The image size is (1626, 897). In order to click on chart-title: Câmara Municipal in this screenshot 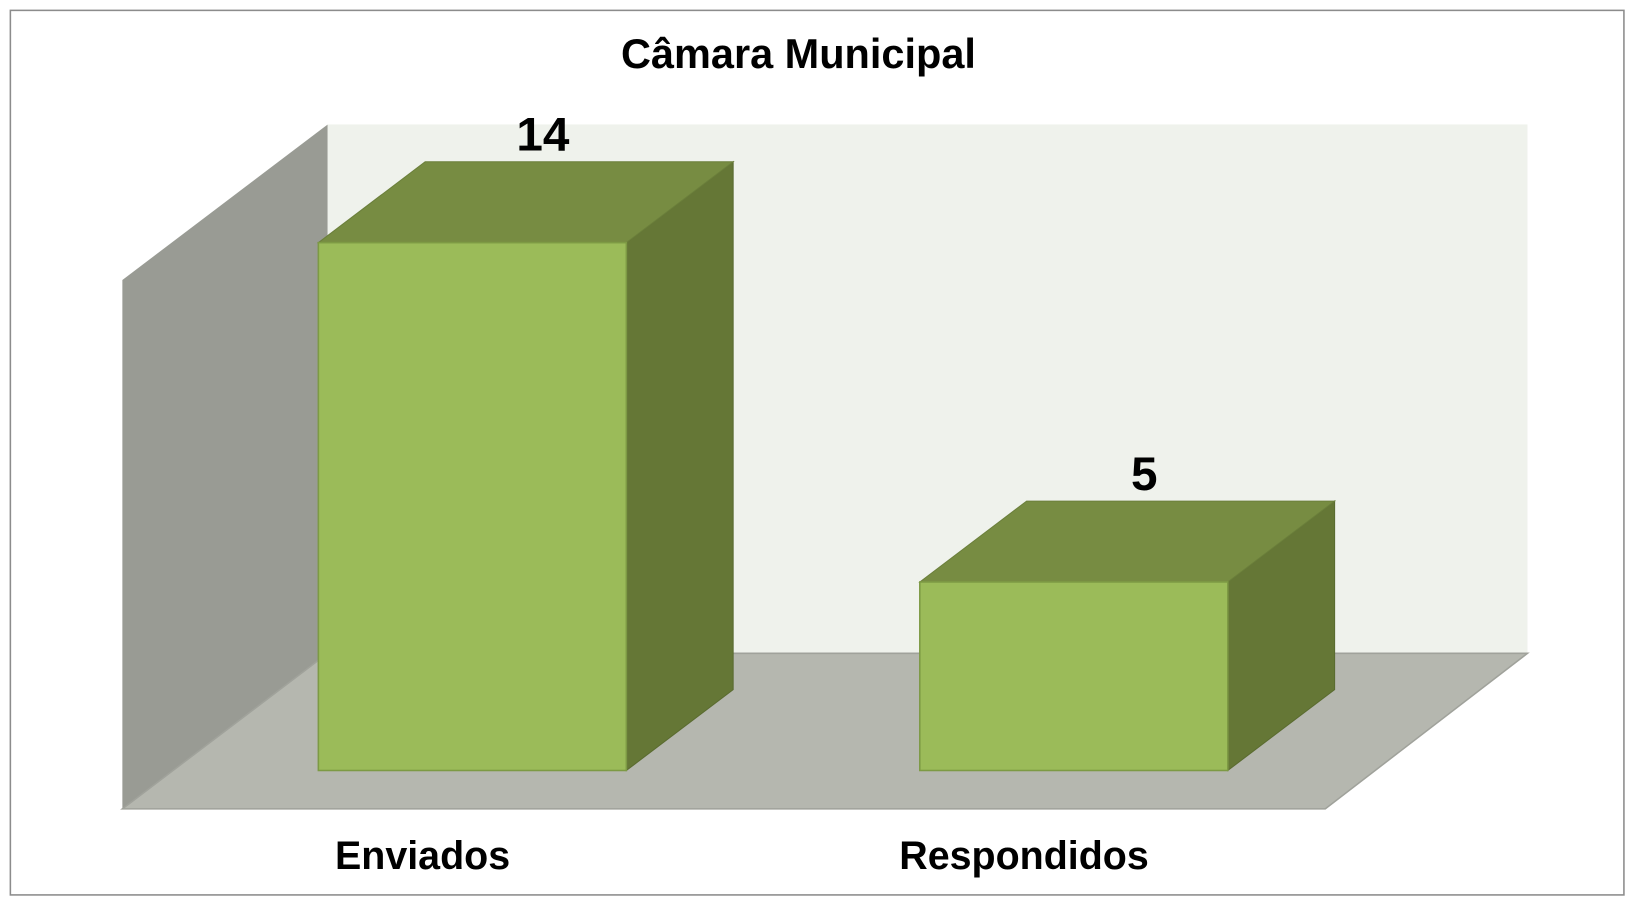, I will do `click(798, 53)`.